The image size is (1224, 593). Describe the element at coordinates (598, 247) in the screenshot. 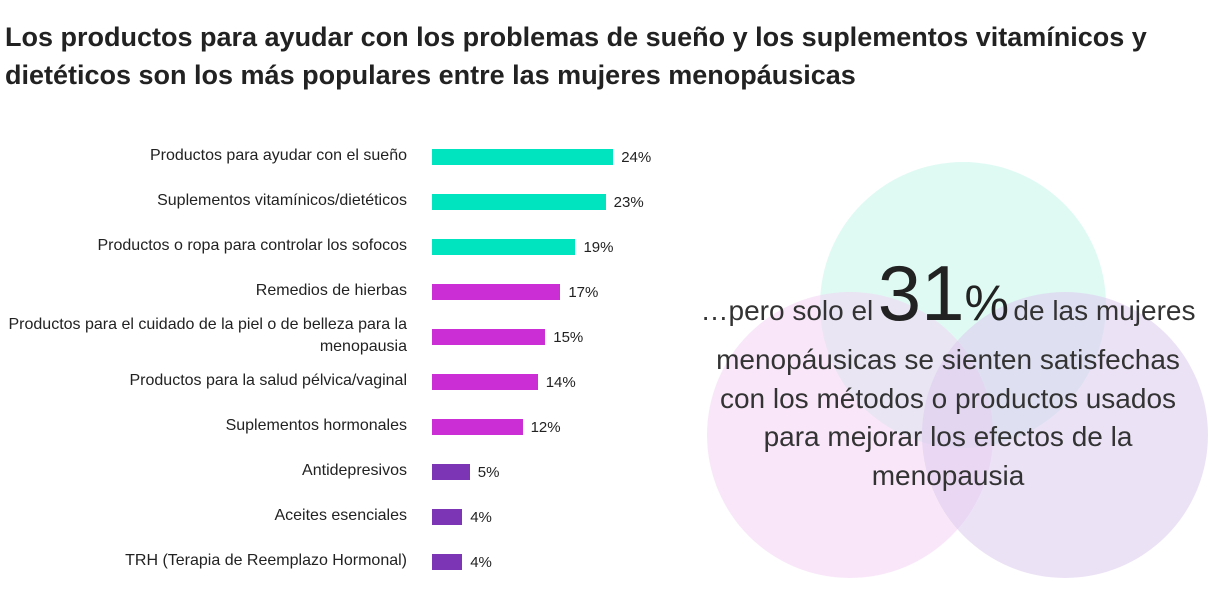

I see `value-label: 19%` at that location.